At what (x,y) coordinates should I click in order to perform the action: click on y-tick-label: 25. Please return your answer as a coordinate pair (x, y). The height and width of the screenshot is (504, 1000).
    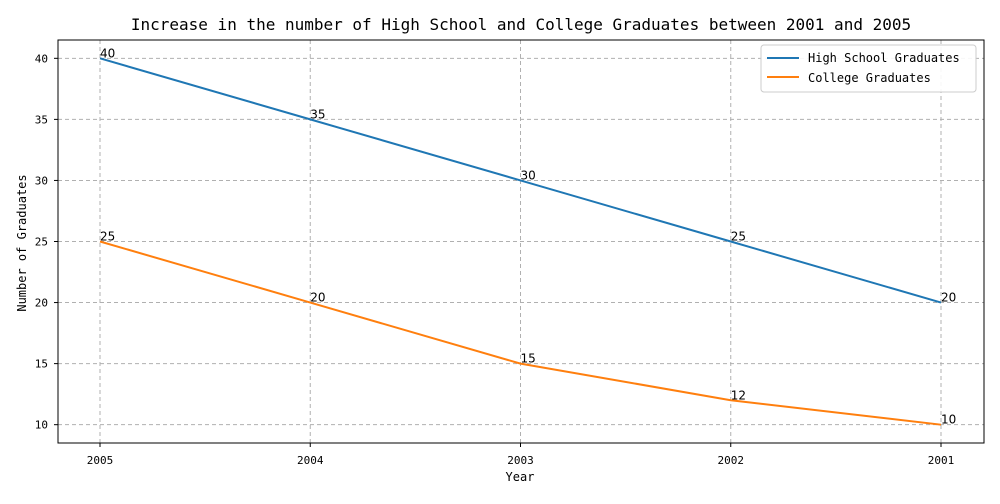
    Looking at the image, I should click on (41, 242).